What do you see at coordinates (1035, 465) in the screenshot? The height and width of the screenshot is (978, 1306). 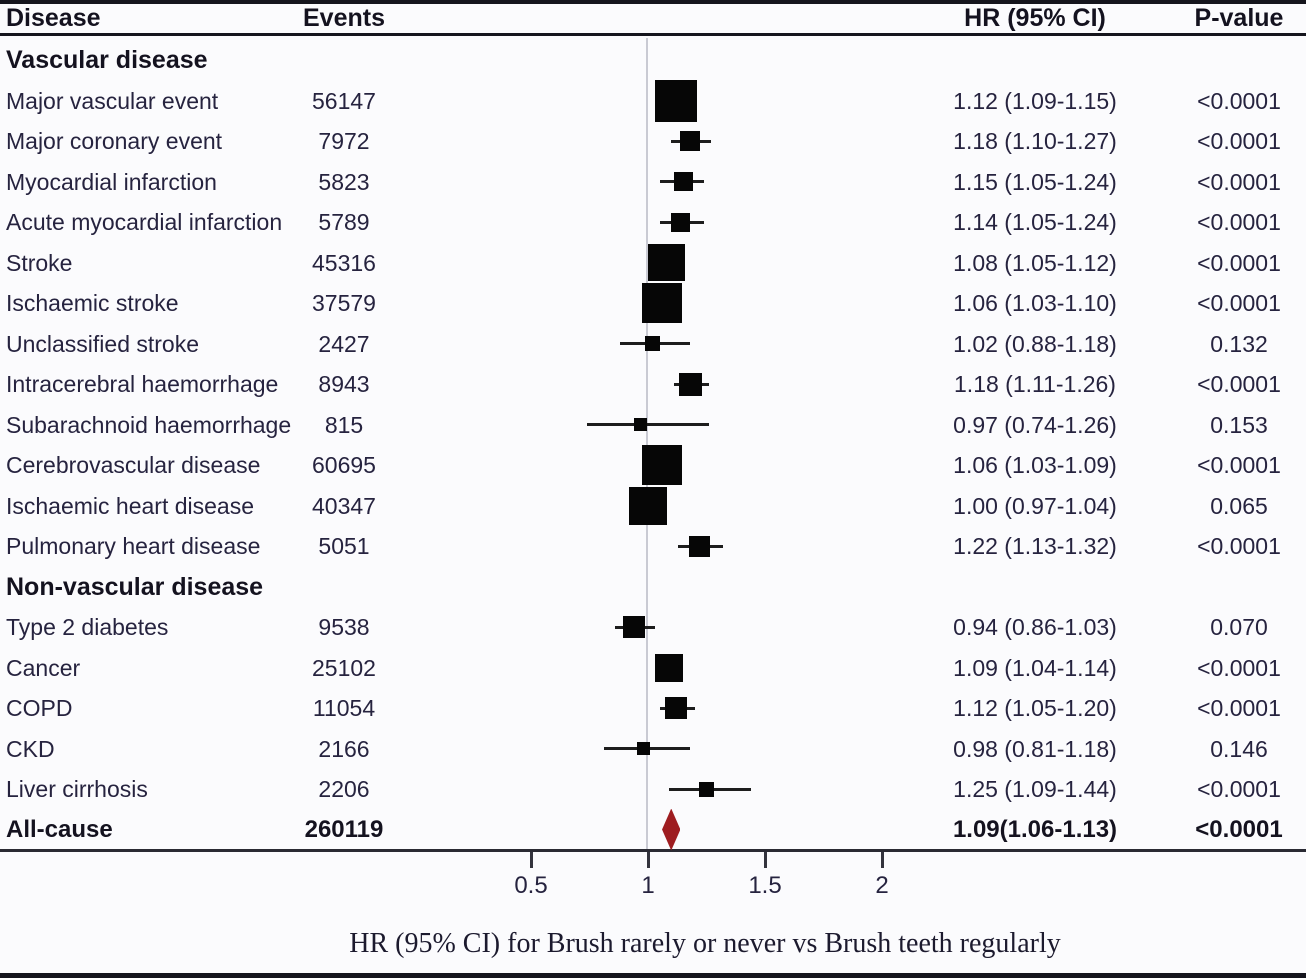 I see `hr-ci-value: 1.06 (1.03-1.09)` at bounding box center [1035, 465].